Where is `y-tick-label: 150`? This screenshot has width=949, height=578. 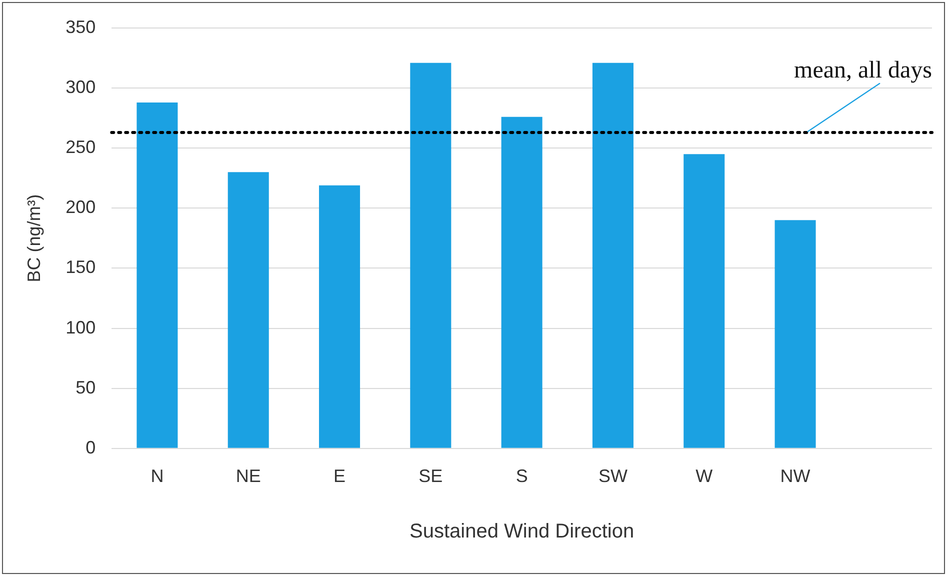
y-tick-label: 150 is located at coordinates (81, 267).